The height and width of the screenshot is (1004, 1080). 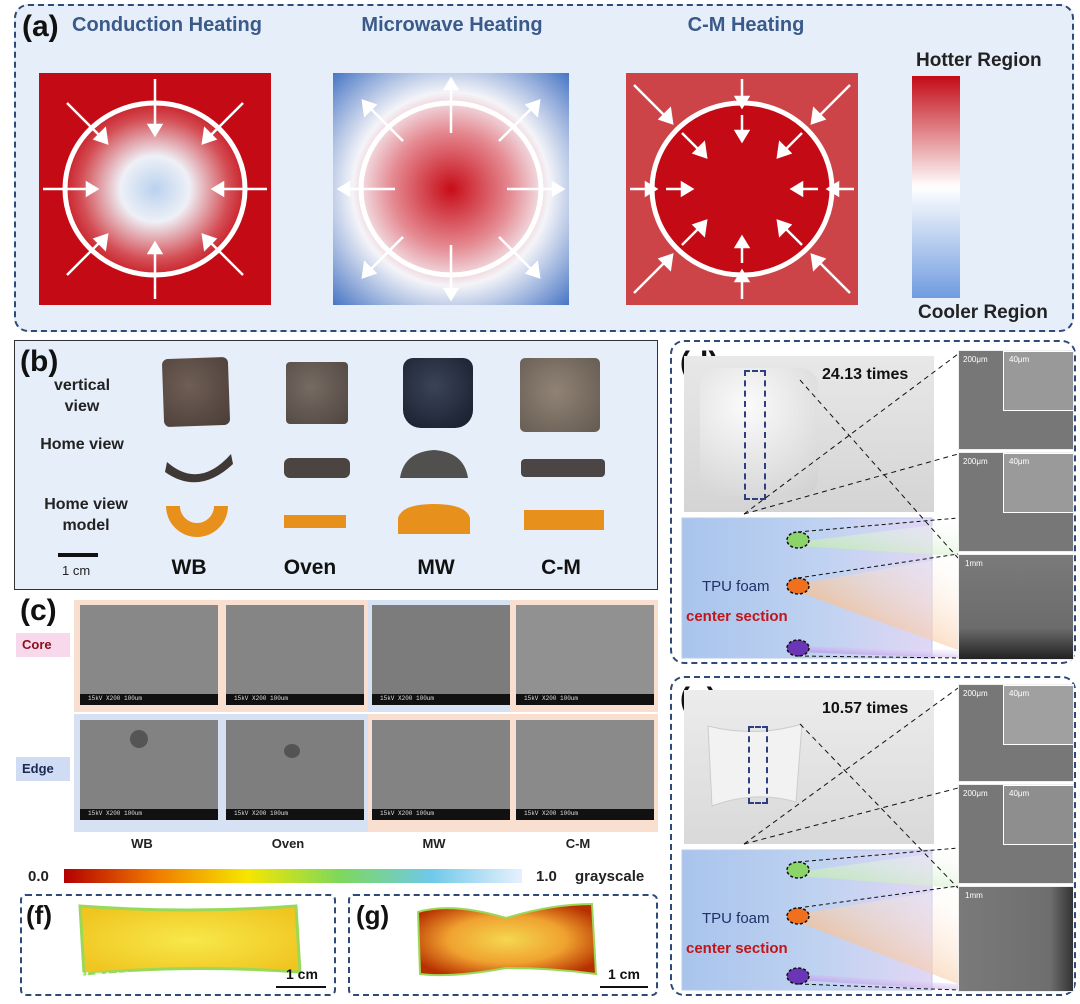 What do you see at coordinates (434, 464) in the screenshot?
I see `sample-mw-side` at bounding box center [434, 464].